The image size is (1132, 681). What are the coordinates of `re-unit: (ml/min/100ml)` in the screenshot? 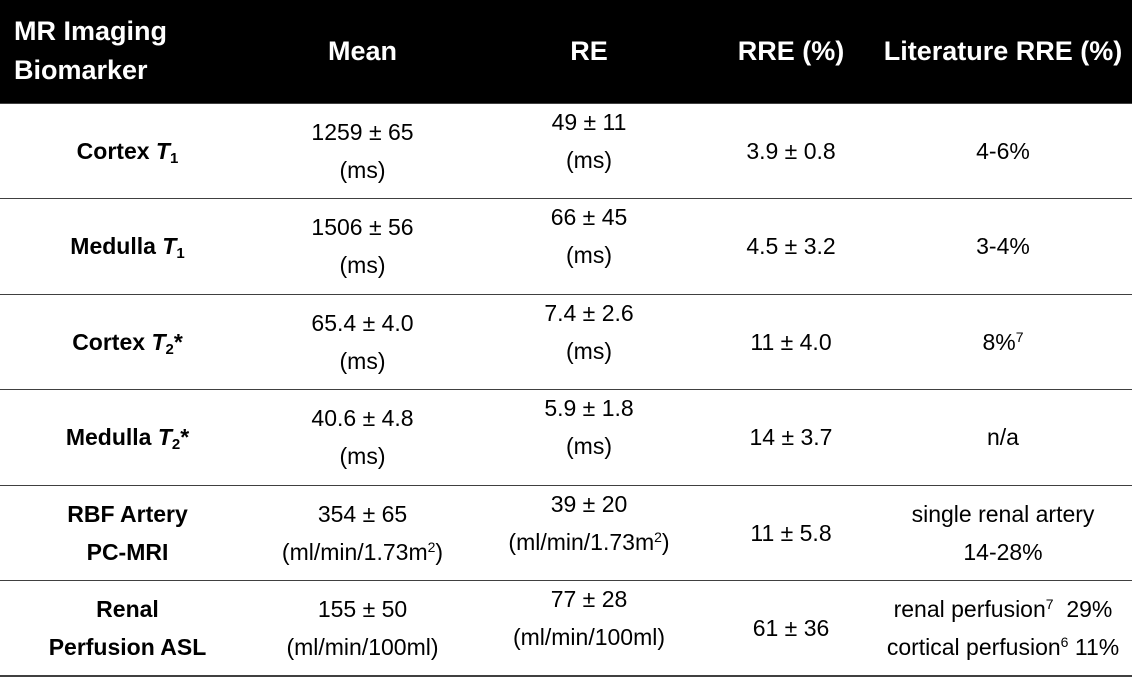 It's located at (589, 637).